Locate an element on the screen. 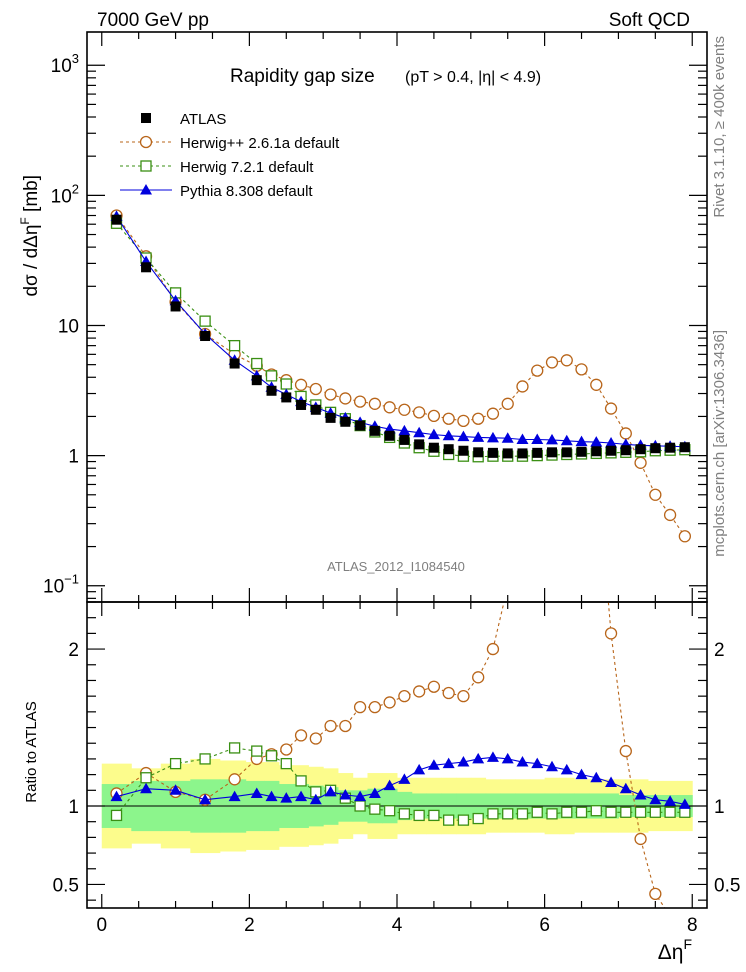  rivet-label: Rivet 3.1.10, ≥ 400k events is located at coordinates (719, 127).